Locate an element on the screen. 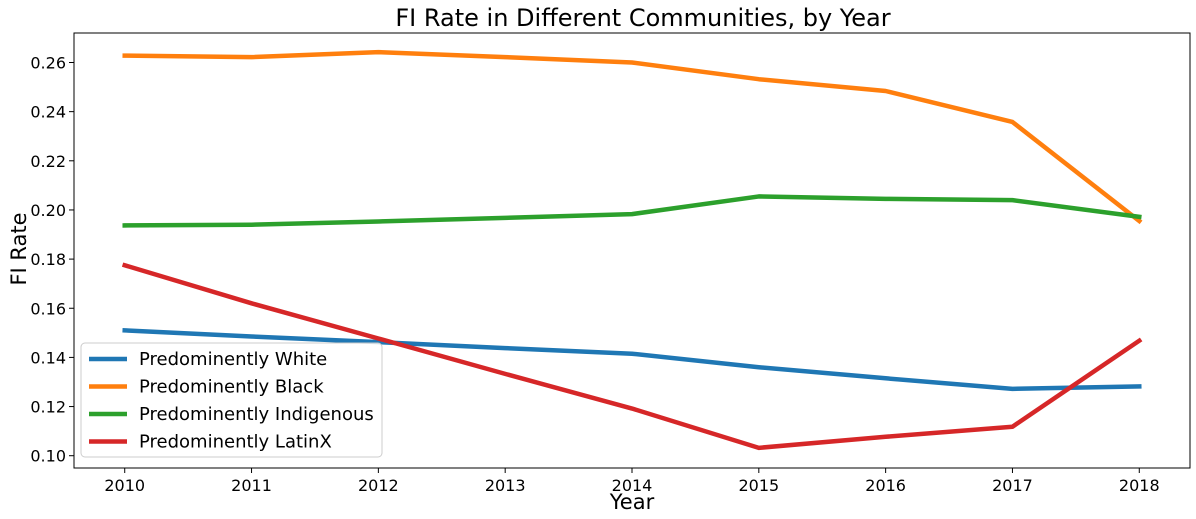 The height and width of the screenshot is (519, 1196). y-axis-label: FI Rate is located at coordinates (19, 248).